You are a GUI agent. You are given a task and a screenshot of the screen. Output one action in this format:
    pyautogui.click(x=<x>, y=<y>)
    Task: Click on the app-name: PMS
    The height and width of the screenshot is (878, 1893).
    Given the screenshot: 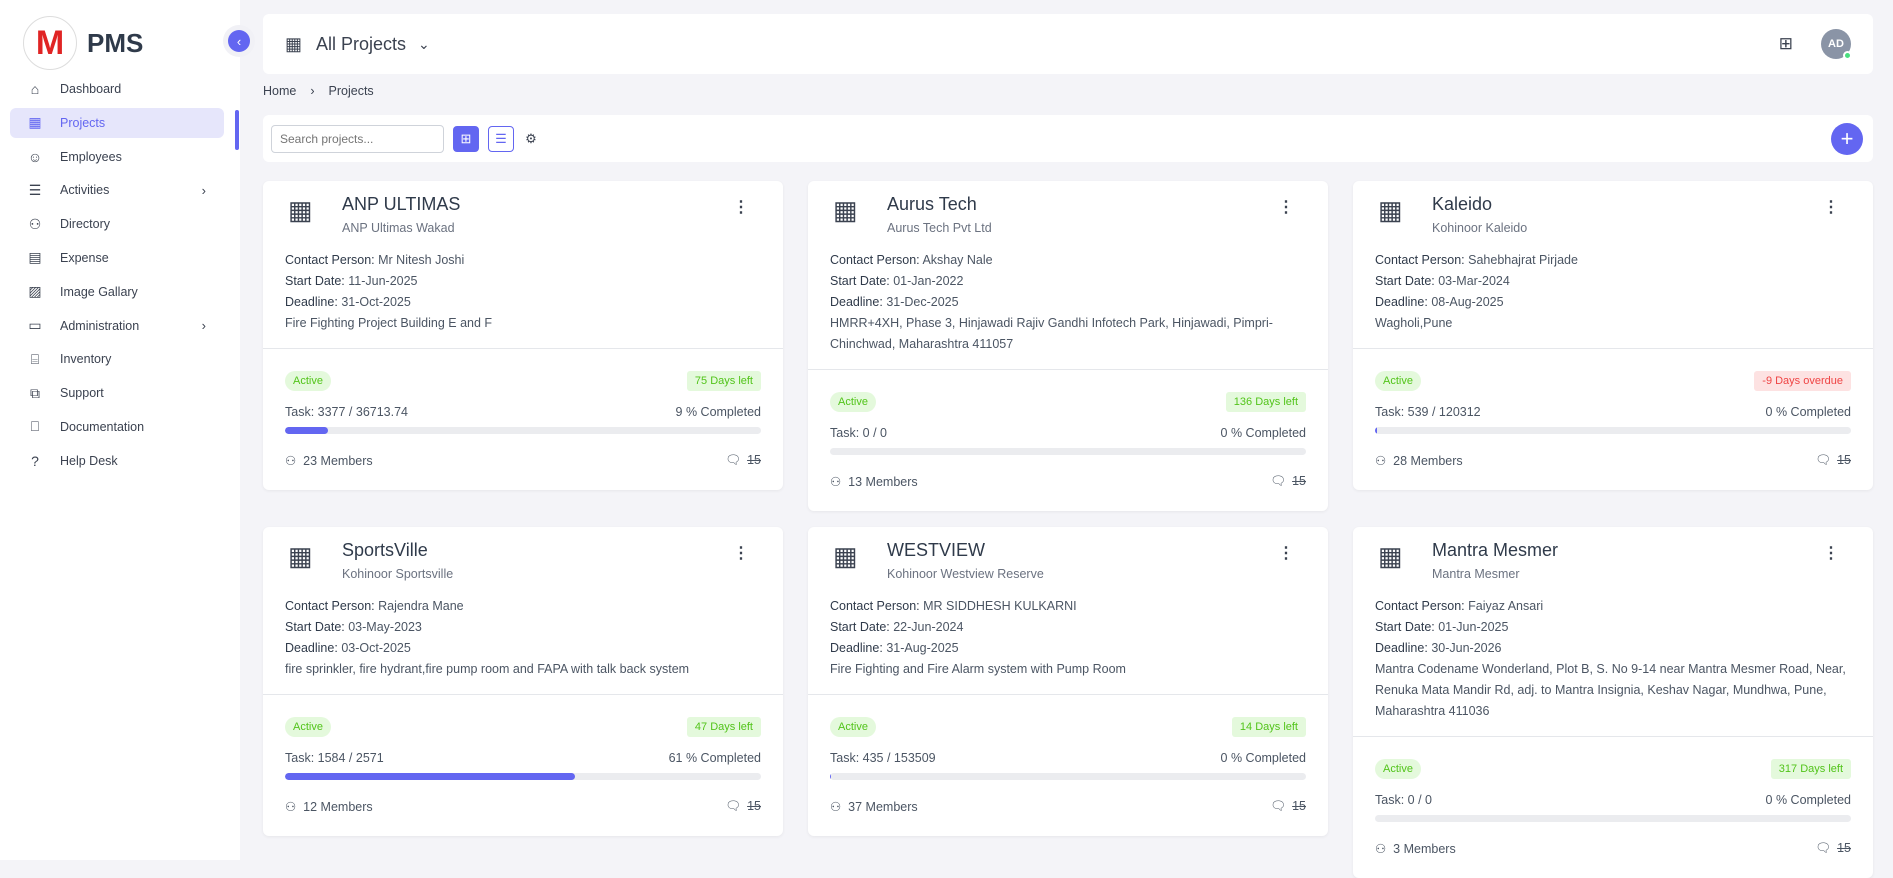 What is the action you would take?
    pyautogui.click(x=115, y=42)
    